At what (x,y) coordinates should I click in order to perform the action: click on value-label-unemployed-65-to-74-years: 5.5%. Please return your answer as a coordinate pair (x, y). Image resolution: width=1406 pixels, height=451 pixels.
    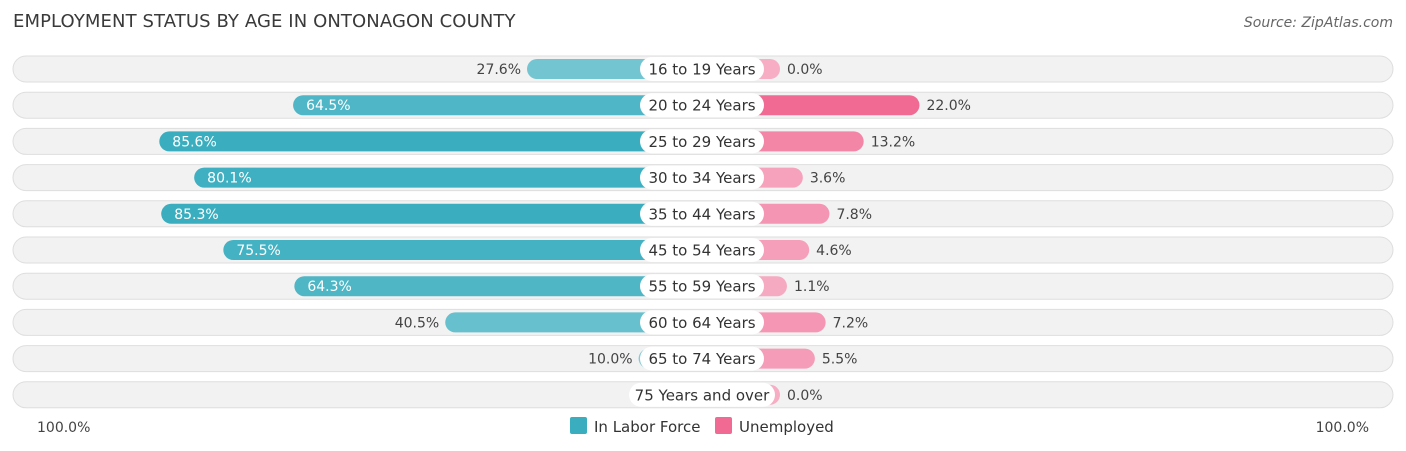
    Looking at the image, I should click on (840, 360).